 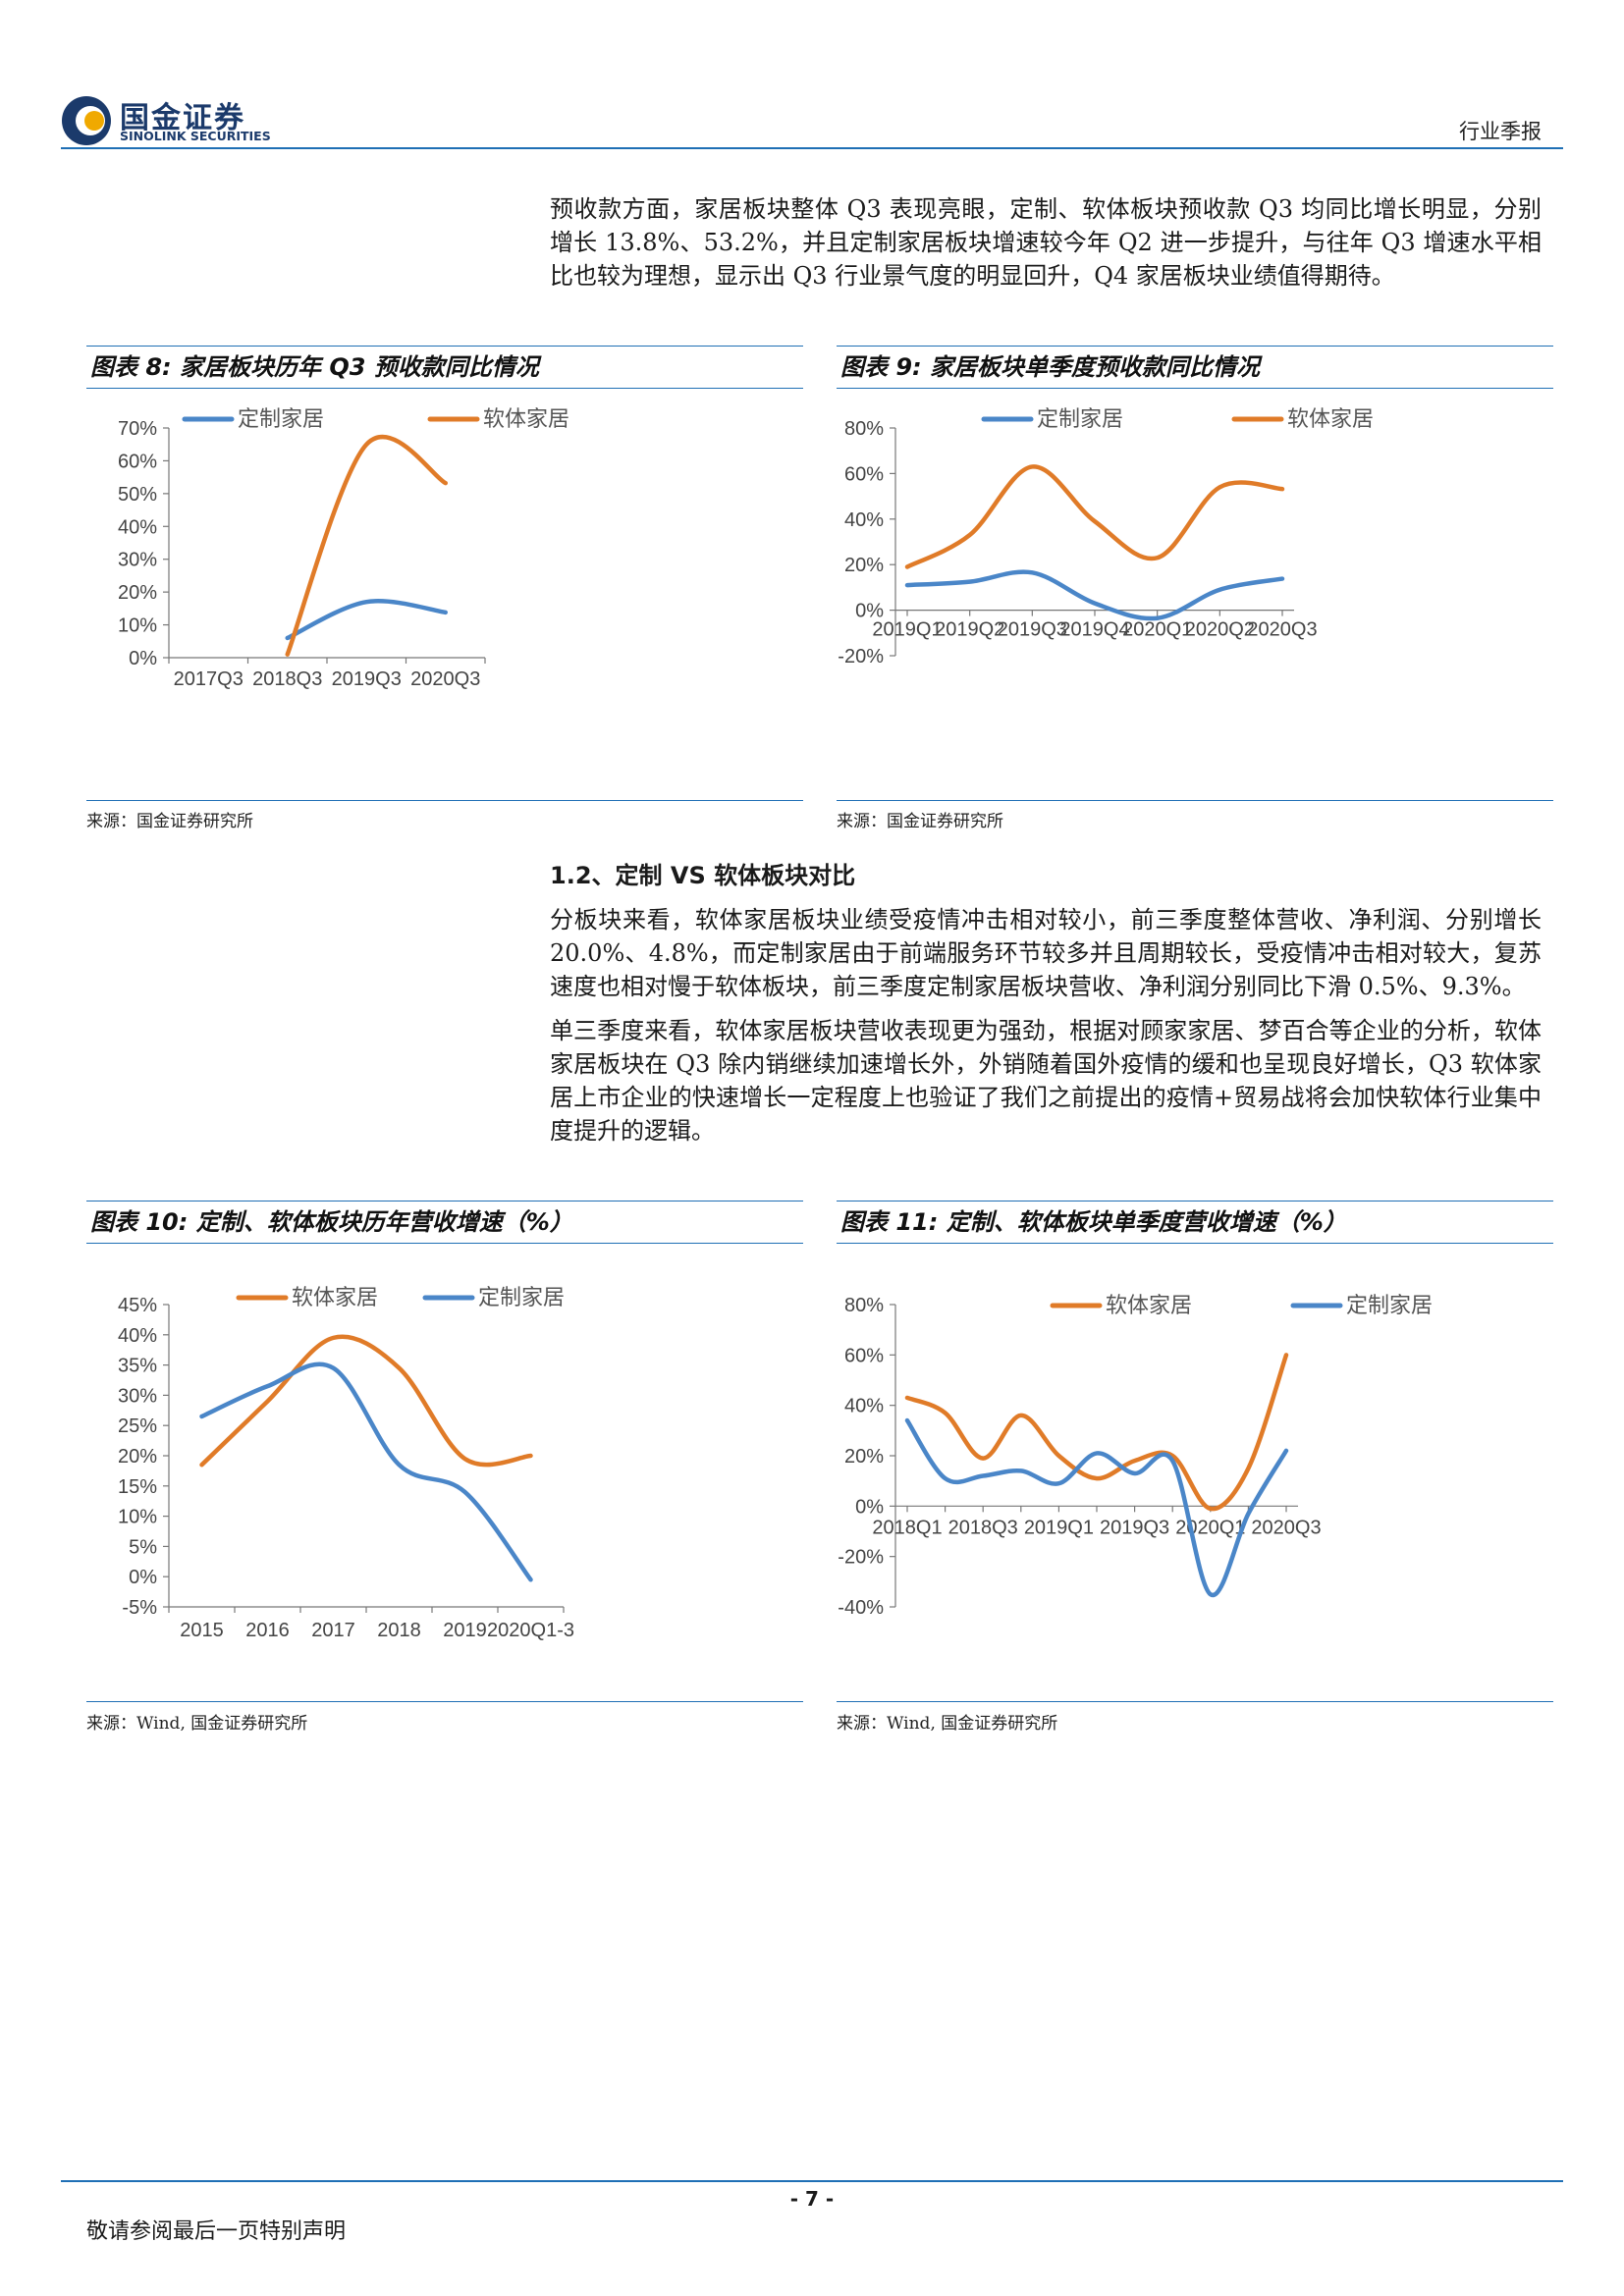 I want to click on x-tick-label: 2020Q2, so click(x=1220, y=630).